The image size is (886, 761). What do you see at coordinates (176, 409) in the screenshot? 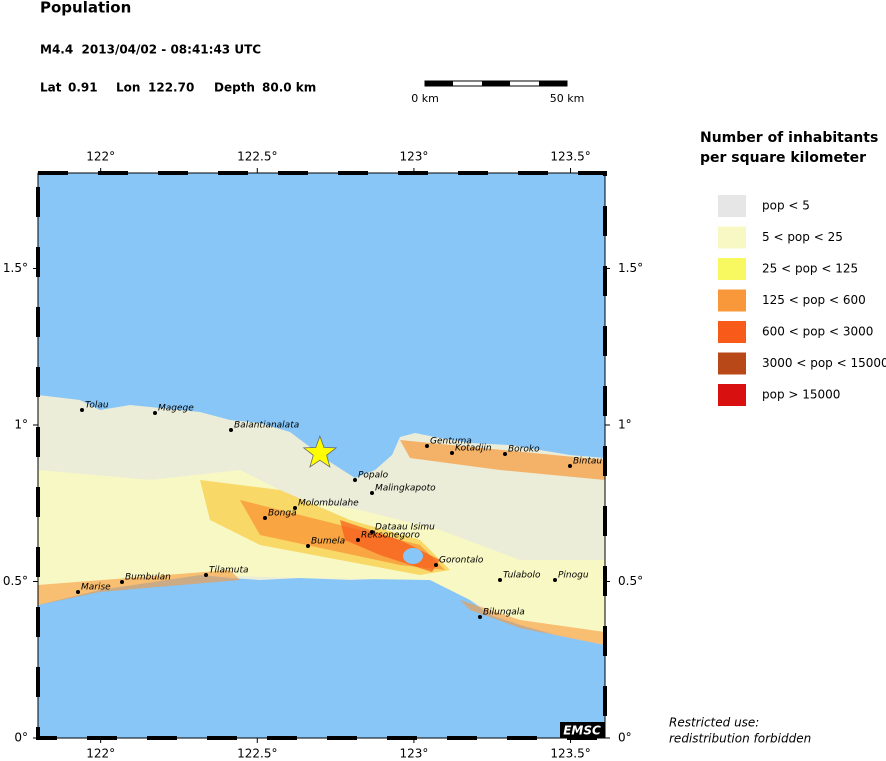
I see `town-label: Magege` at bounding box center [176, 409].